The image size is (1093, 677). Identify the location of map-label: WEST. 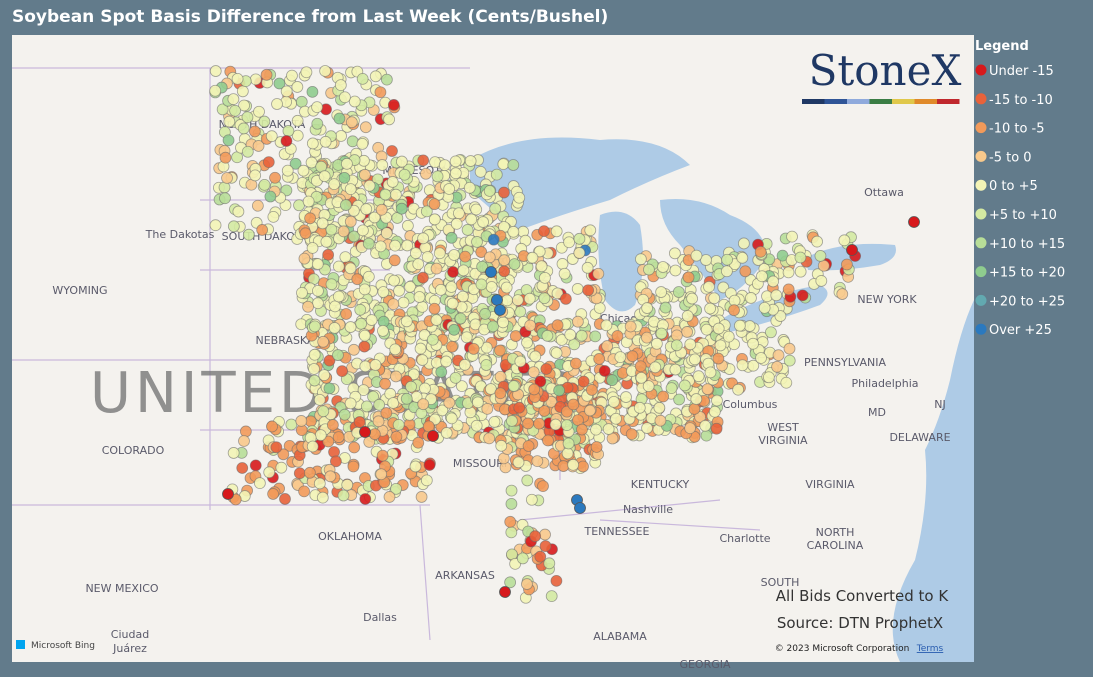
(783, 427).